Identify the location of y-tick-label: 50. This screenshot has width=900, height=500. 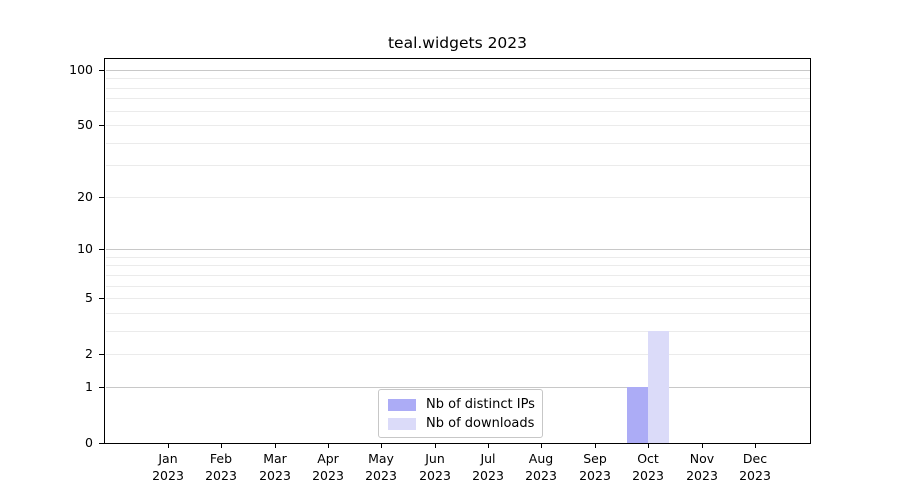
(85, 124).